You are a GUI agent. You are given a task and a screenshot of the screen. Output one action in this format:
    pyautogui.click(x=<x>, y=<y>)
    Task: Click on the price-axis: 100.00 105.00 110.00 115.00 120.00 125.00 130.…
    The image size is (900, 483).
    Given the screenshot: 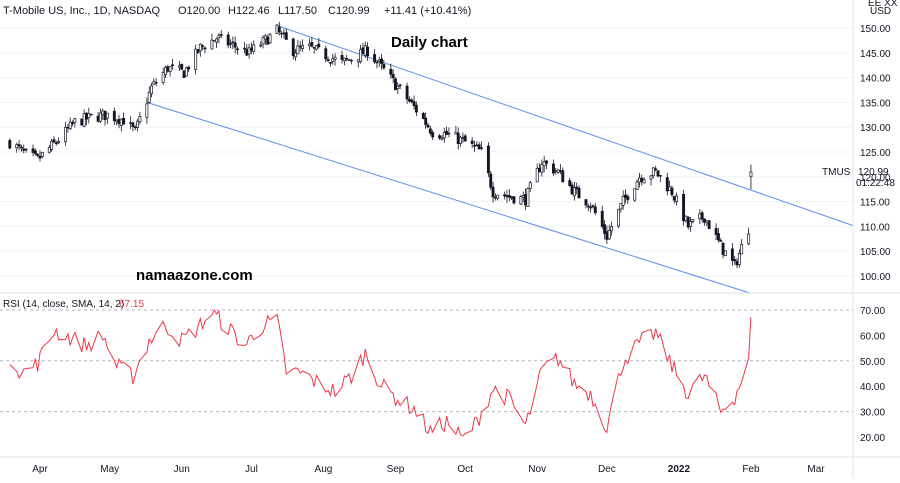 What is the action you would take?
    pyautogui.click(x=875, y=153)
    